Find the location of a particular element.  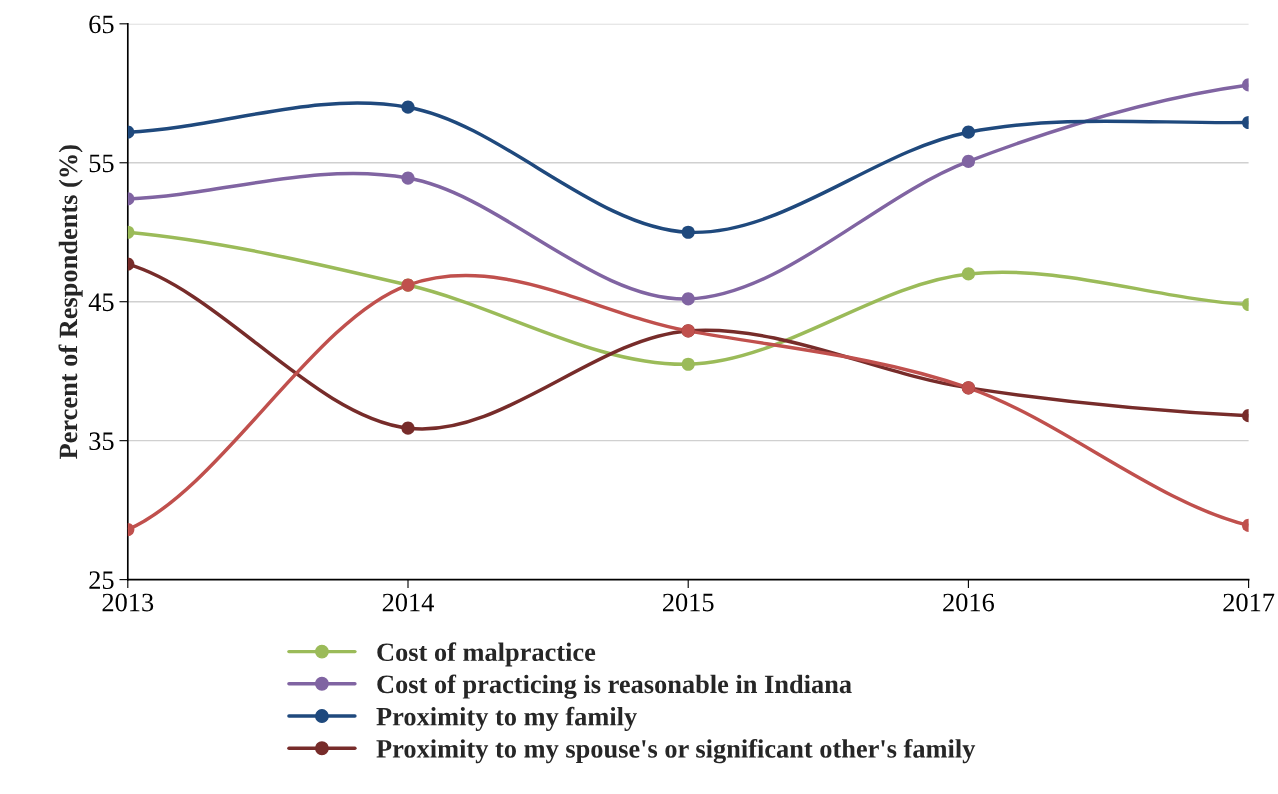

x-tick-label: 2013 is located at coordinates (128, 602).